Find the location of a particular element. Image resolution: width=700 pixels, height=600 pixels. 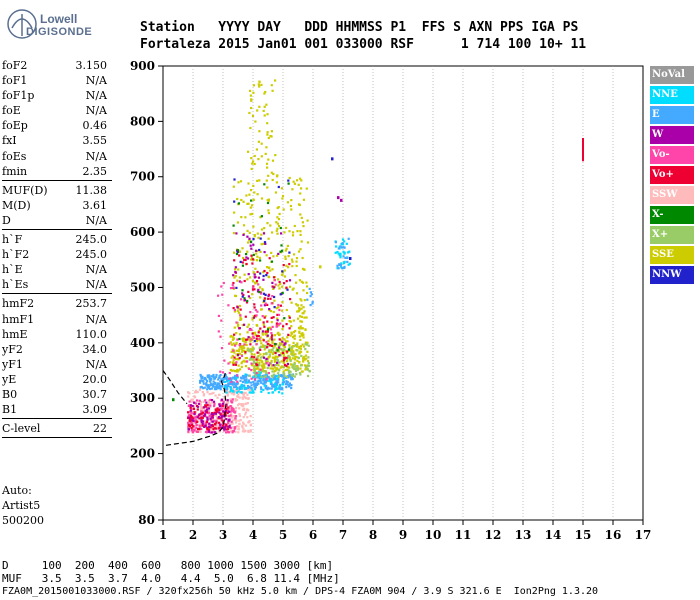

y-tick-label: 800 is located at coordinates (142, 121).